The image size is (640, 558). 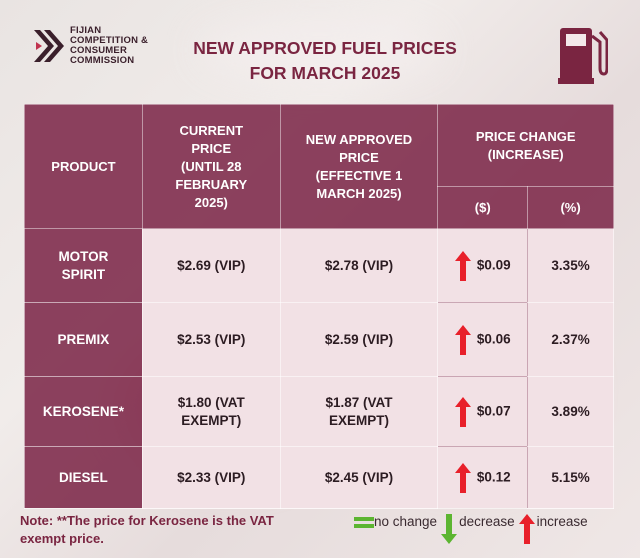 I want to click on legend: no change decrease increase, so click(x=473, y=529).